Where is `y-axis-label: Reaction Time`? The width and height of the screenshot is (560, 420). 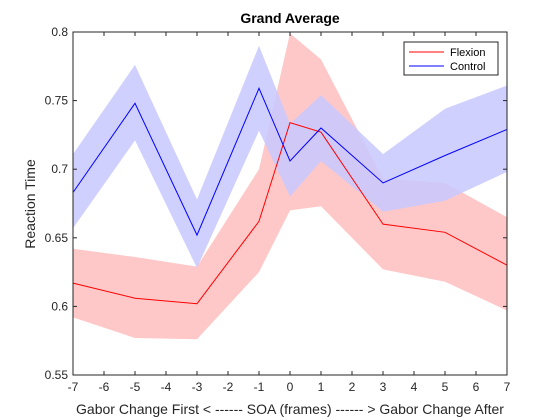 y-axis-label: Reaction Time is located at coordinates (30, 204).